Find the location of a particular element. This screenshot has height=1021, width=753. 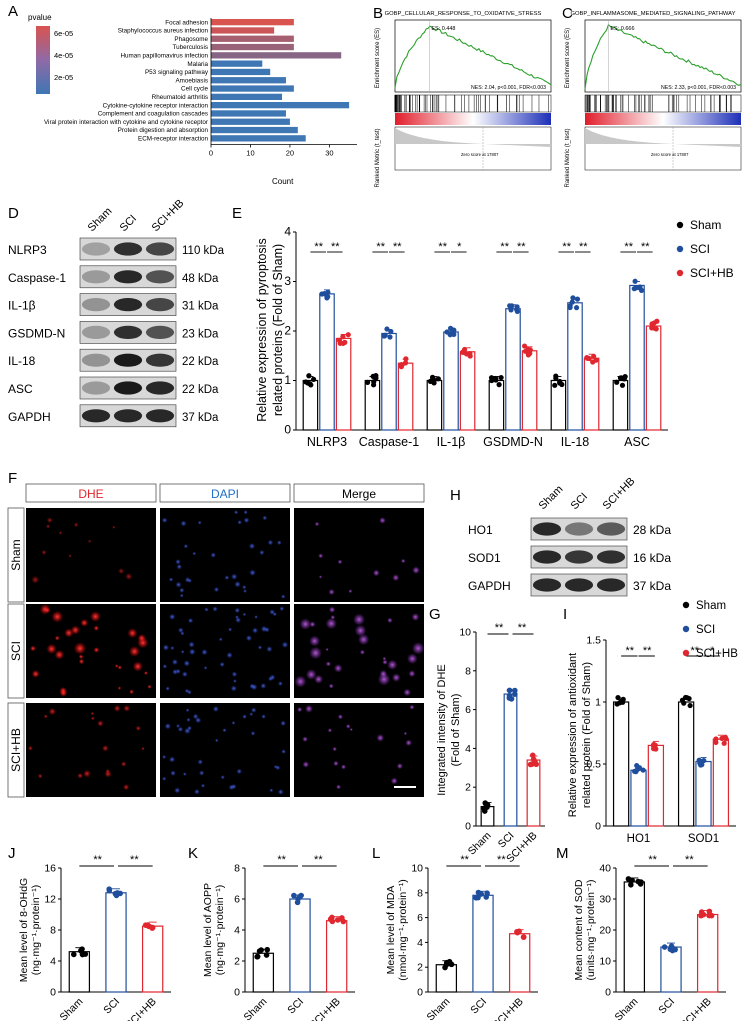

blot-SOD1-band is located at coordinates (547, 557).